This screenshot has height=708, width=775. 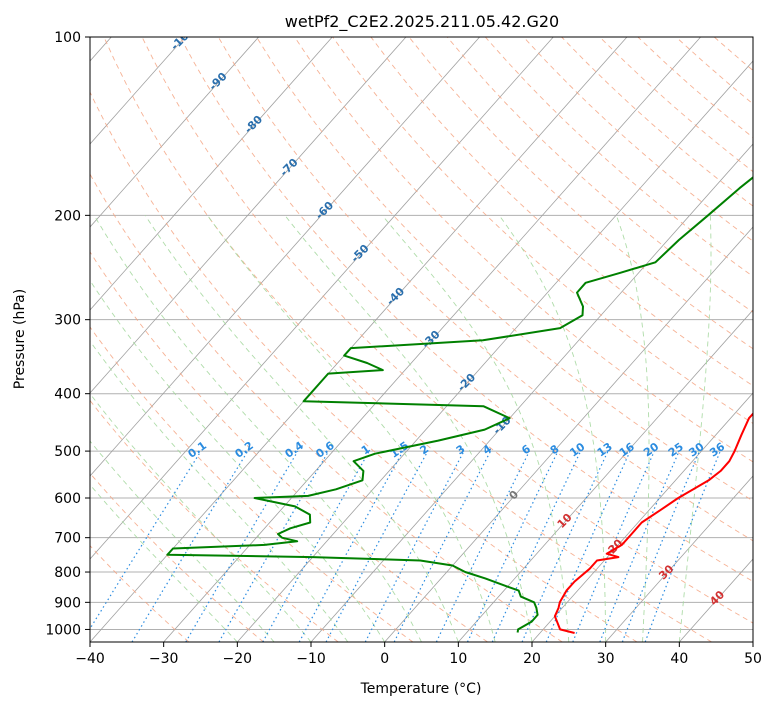 I want to click on x-tick-label: 0, so click(x=384, y=659).